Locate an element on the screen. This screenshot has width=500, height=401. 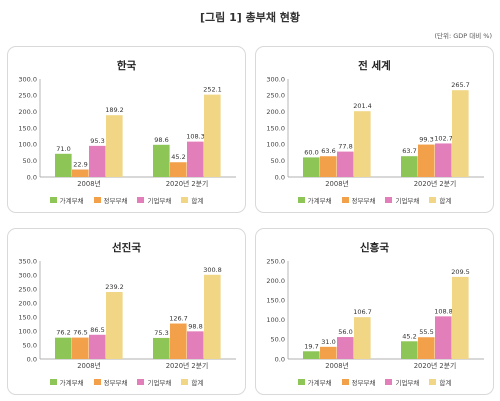
data-label: 56.0 is located at coordinates (345, 332).